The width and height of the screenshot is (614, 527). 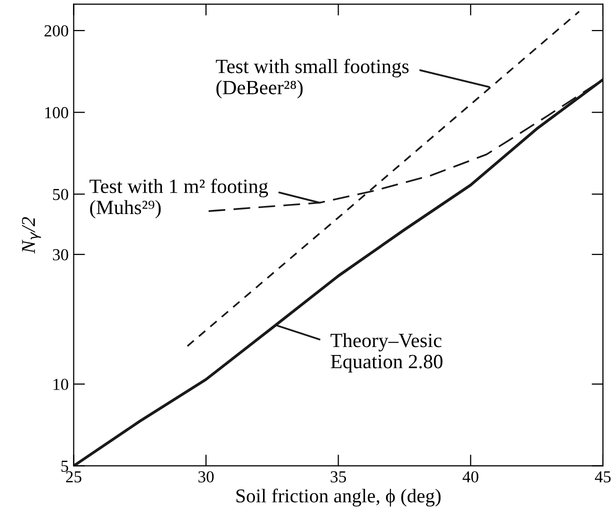 What do you see at coordinates (64, 466) in the screenshot?
I see `y-tick-label: 5` at bounding box center [64, 466].